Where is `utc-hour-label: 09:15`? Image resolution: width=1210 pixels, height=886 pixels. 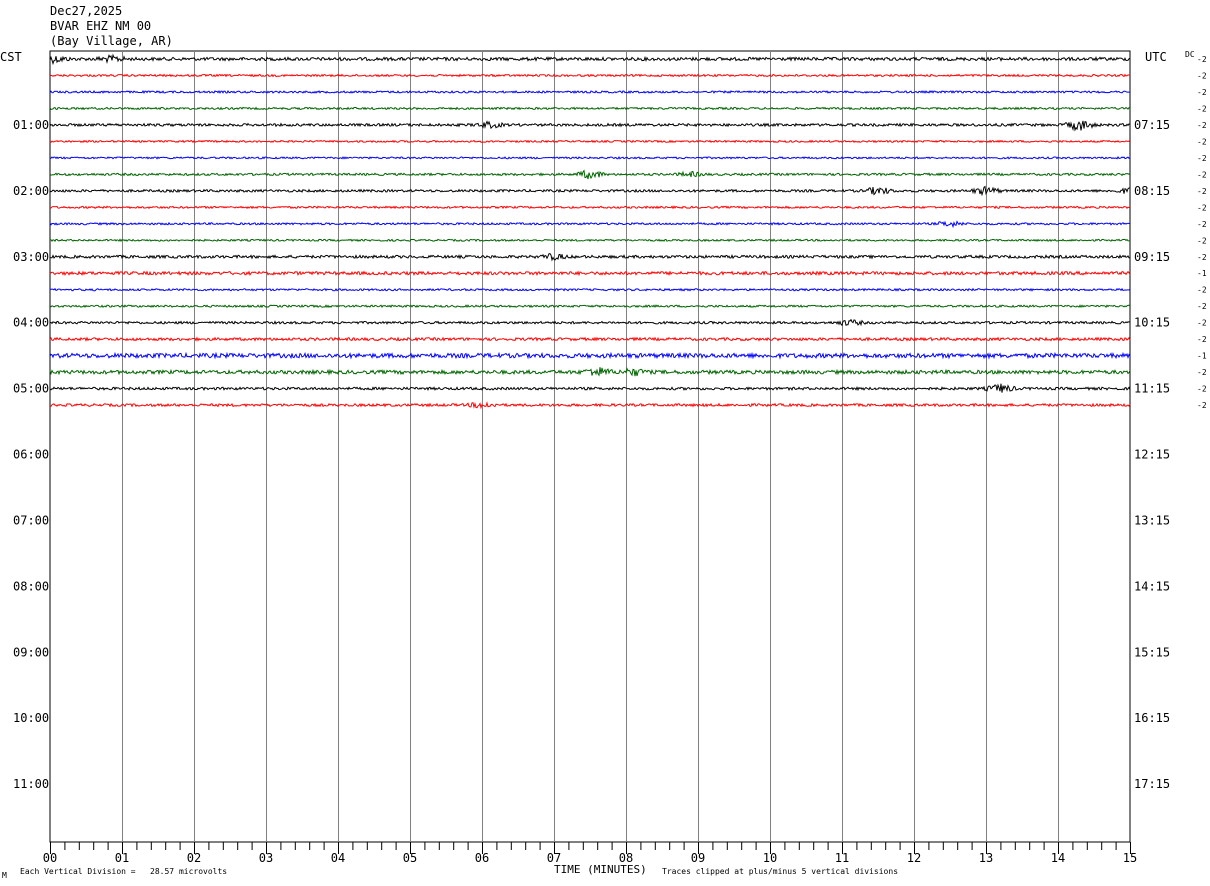 utc-hour-label: 09:15 is located at coordinates (1152, 257).